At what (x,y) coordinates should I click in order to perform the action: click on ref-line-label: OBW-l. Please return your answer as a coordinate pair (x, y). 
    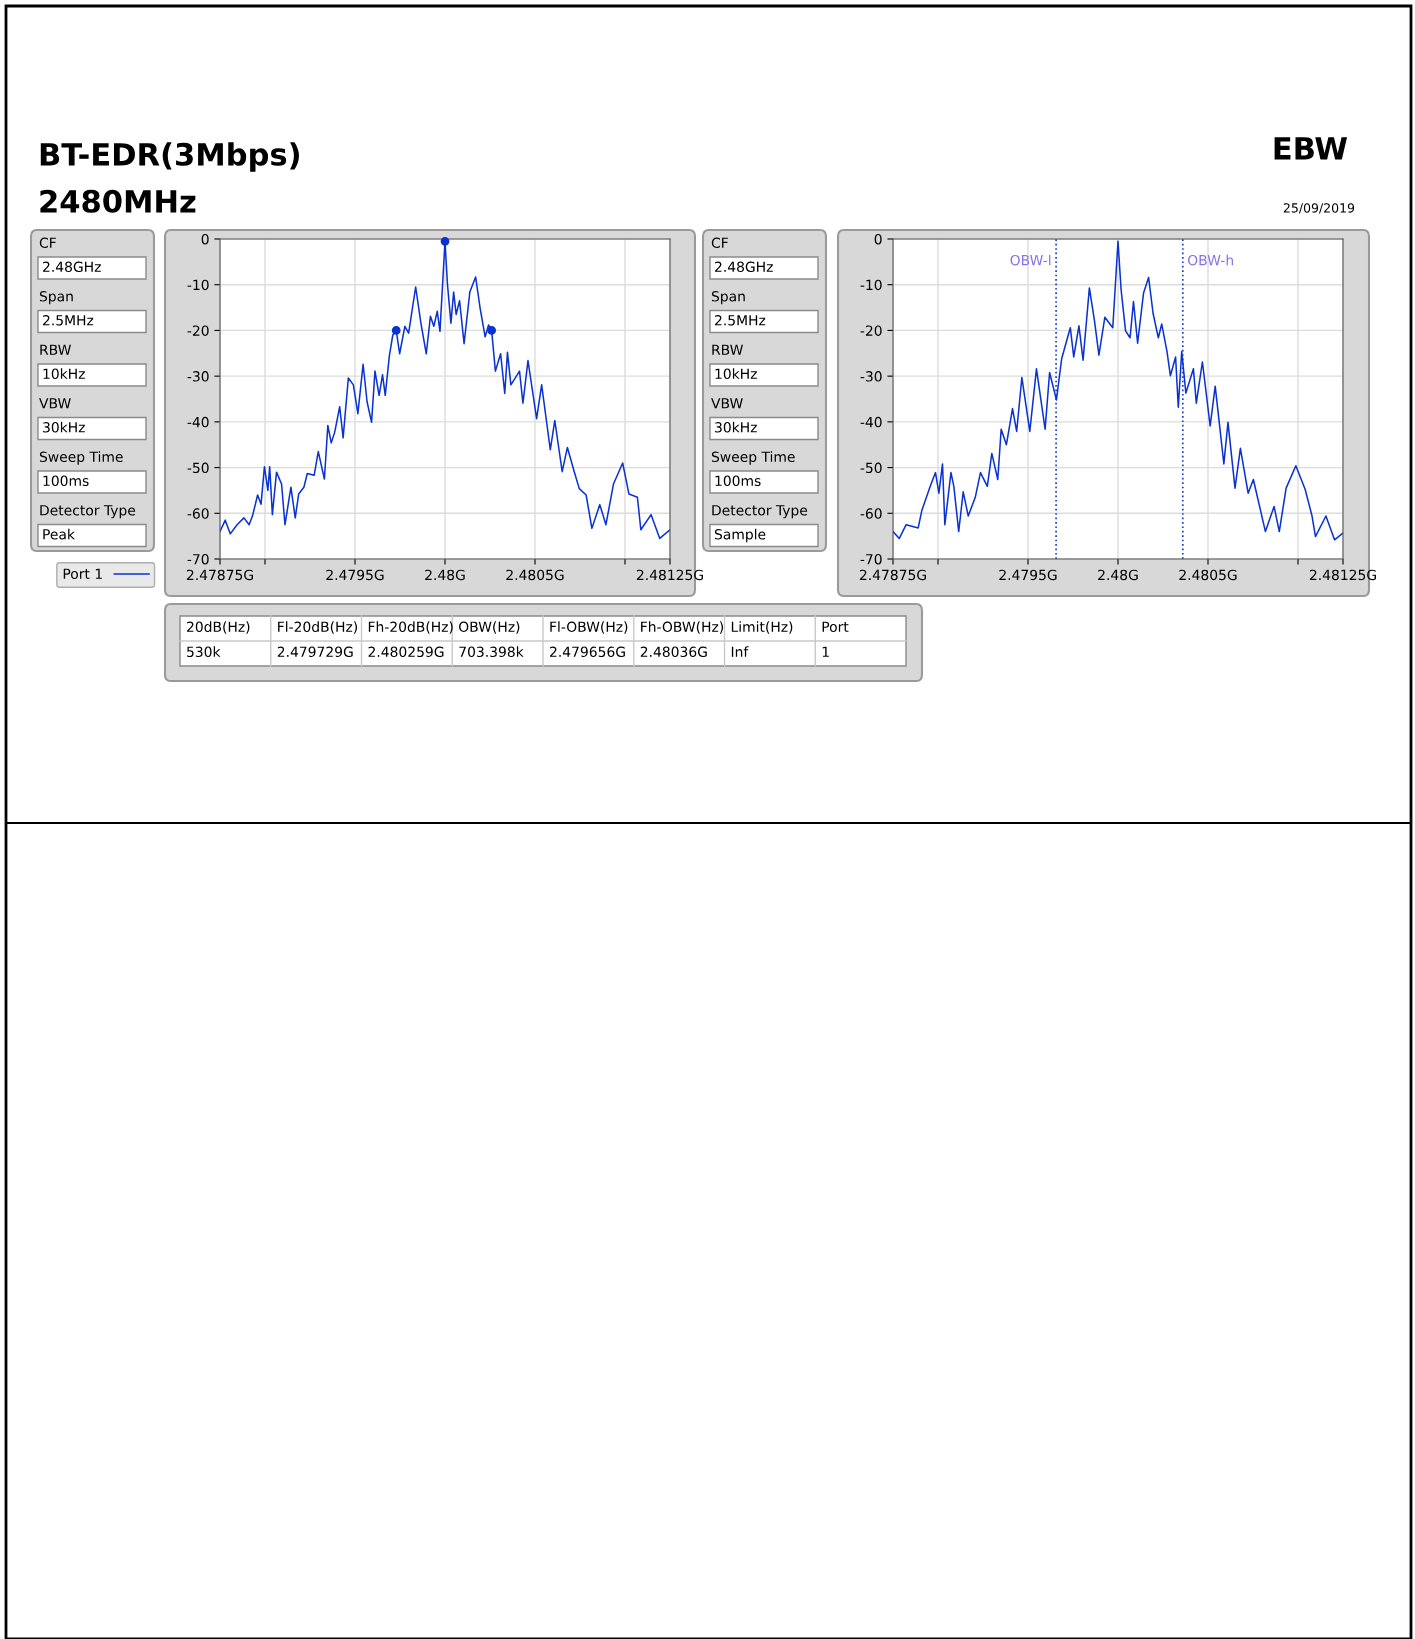
    Looking at the image, I should click on (1030, 260).